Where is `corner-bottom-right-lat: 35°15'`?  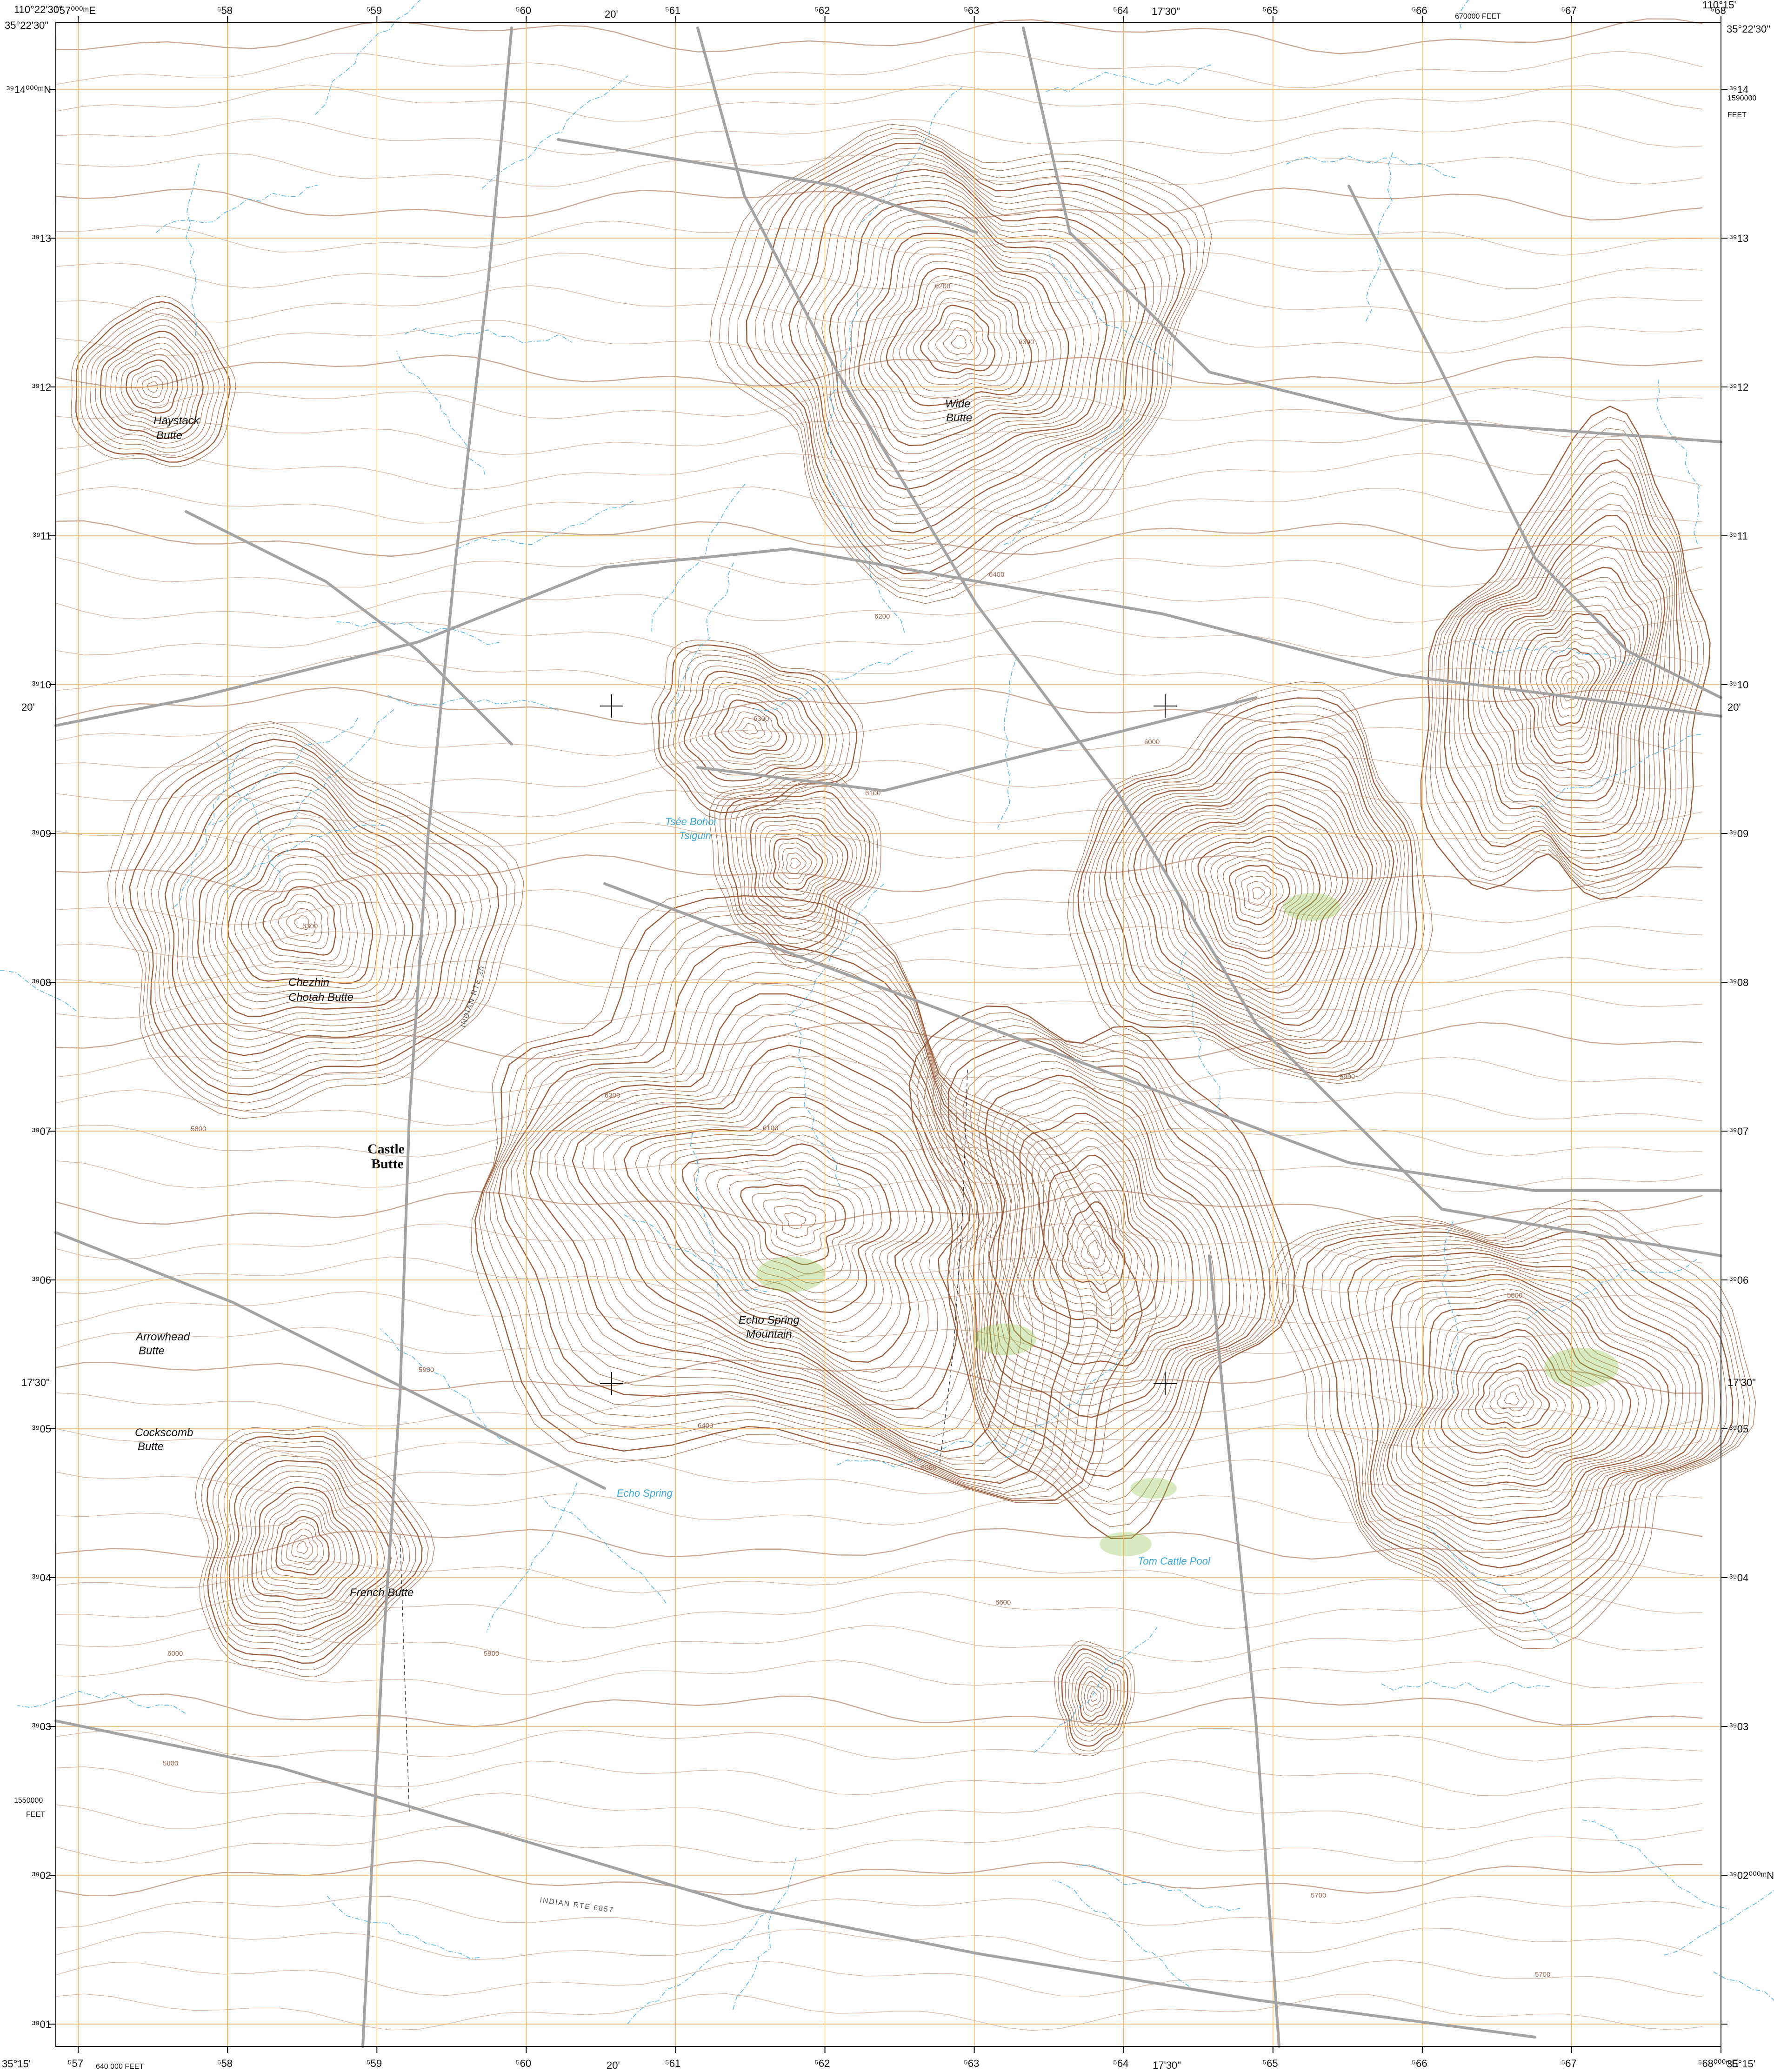 corner-bottom-right-lat: 35°15' is located at coordinates (1741, 2064).